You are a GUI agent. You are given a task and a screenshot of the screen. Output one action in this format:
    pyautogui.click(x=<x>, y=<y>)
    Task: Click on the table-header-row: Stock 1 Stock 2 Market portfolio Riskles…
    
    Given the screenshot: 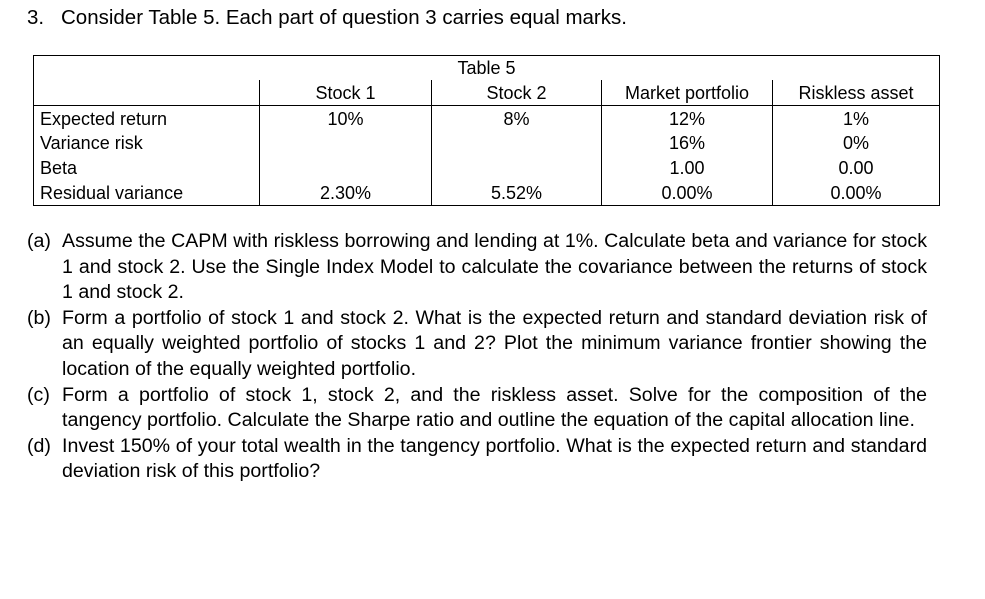 What is the action you would take?
    pyautogui.click(x=487, y=93)
    